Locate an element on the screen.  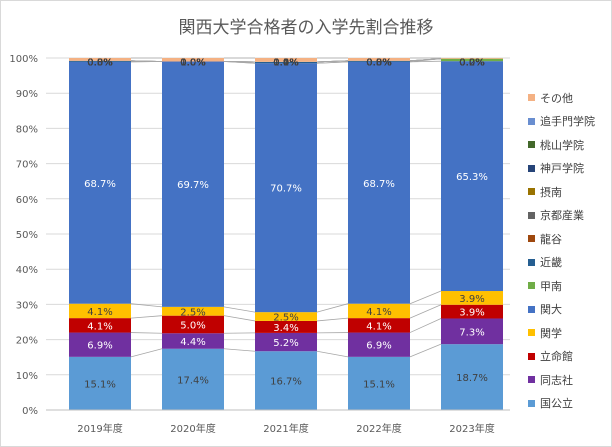
data-label: 0.2% is located at coordinates (471, 63).